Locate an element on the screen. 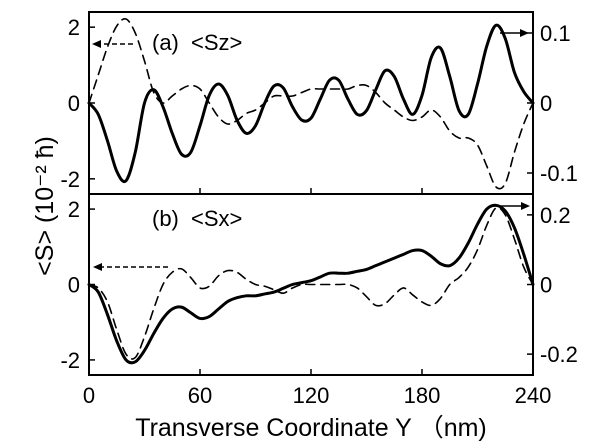 The width and height of the screenshot is (597, 443). panel-b-right-y-tick-label: 0.2 is located at coordinates (555, 215).